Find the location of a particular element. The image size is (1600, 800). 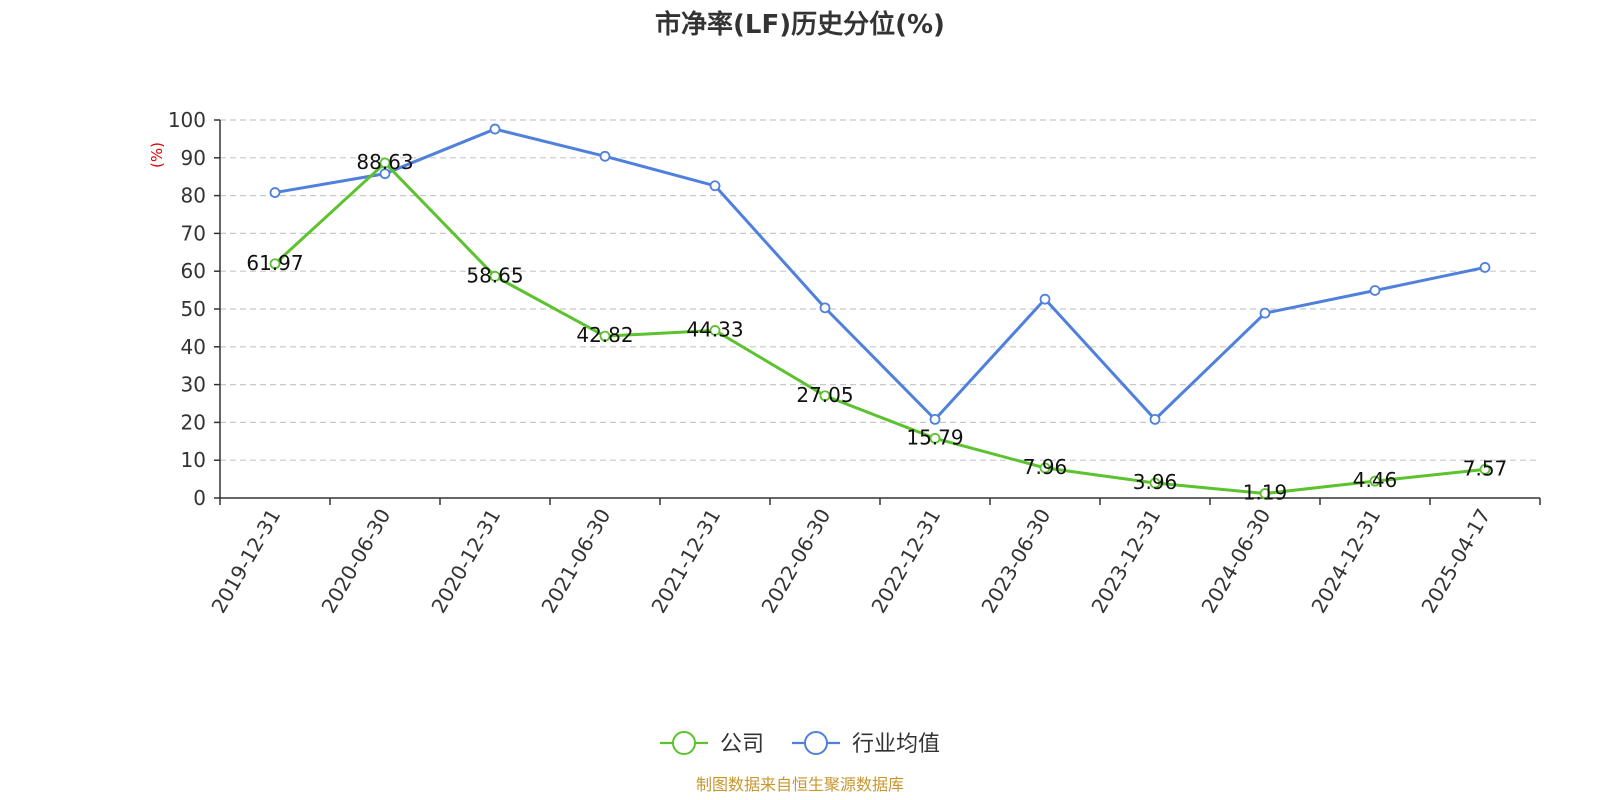

x-tick-label: 2020-12-31 is located at coordinates (465, 561).